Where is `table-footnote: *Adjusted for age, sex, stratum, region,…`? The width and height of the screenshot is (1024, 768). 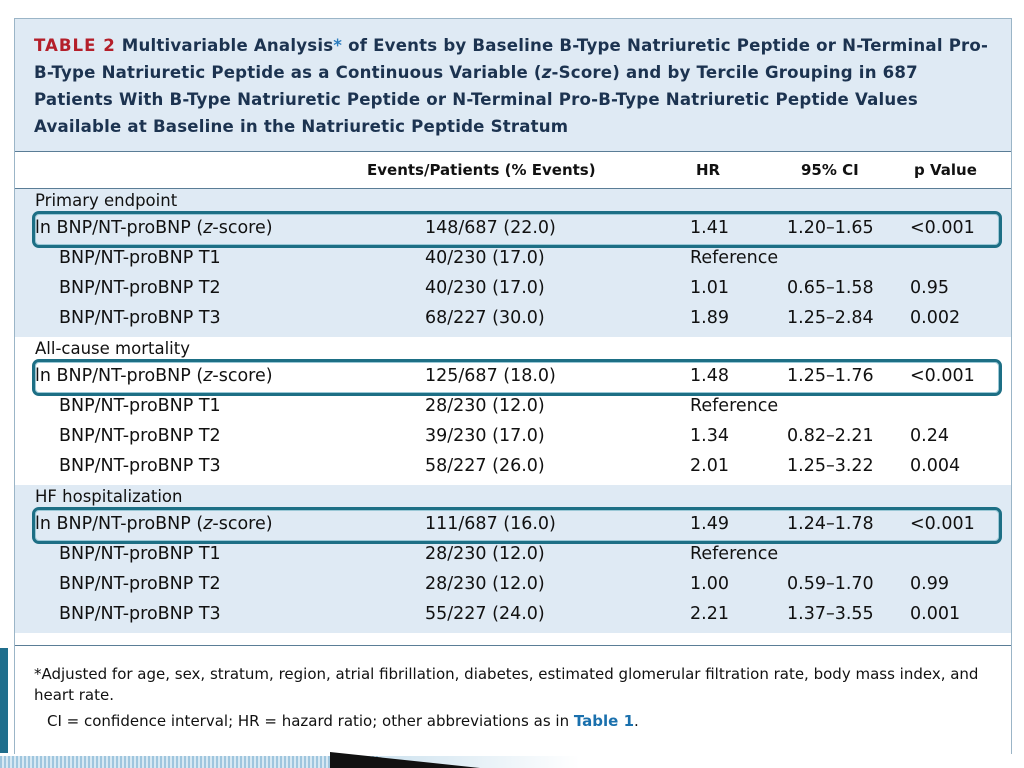
table-footnote: *Adjusted for age, sex, stratum, region,… is located at coordinates (513, 699).